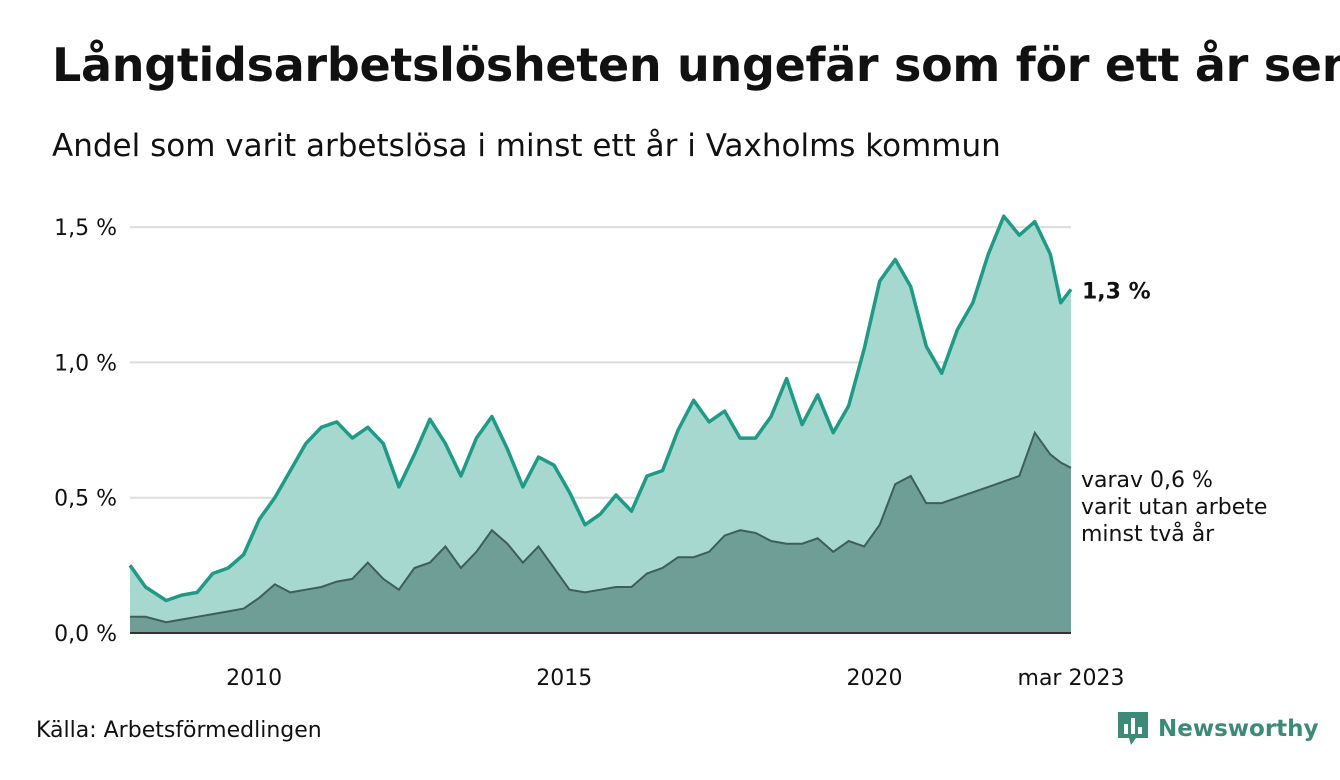 This screenshot has width=1340, height=780. What do you see at coordinates (85, 634) in the screenshot?
I see `y-tick-label: 0,0 %` at bounding box center [85, 634].